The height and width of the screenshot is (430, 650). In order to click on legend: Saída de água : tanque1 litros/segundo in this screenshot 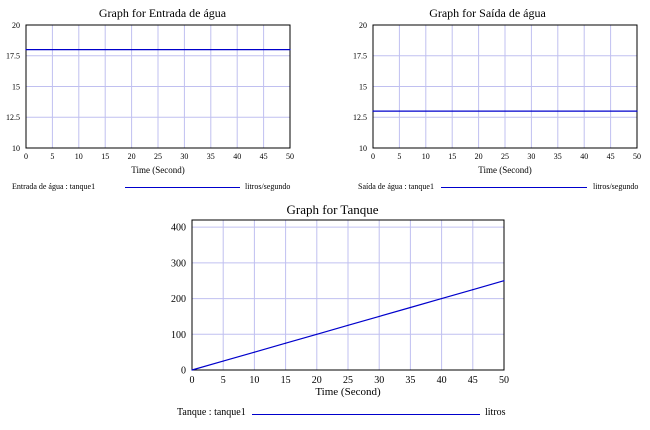, I will do `click(487, 188)`.